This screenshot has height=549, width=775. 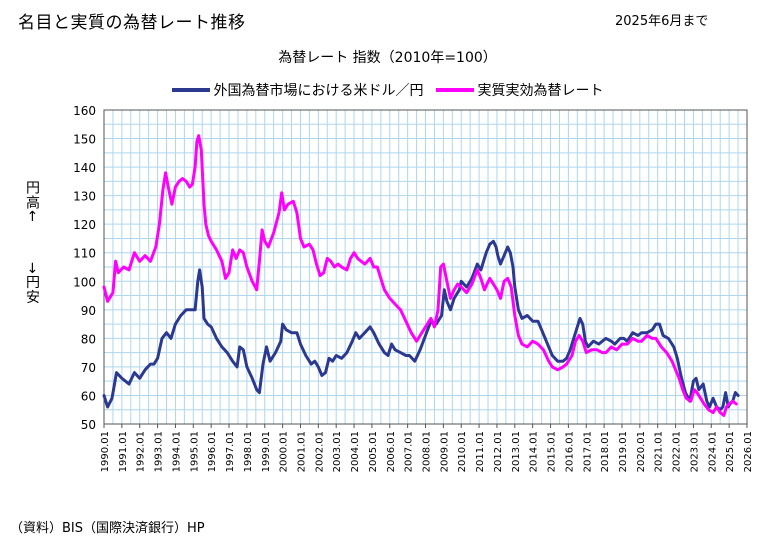 I want to click on x-tick-label: 2015.01, so click(x=552, y=451).